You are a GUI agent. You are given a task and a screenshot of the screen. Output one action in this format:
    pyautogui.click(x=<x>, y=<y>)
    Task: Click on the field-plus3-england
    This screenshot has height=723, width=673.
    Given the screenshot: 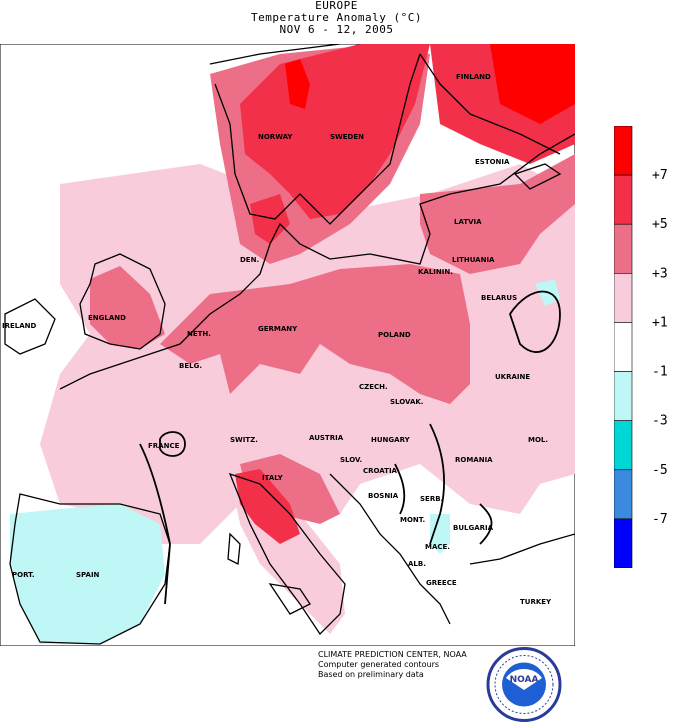 What is the action you would take?
    pyautogui.click(x=127, y=307)
    